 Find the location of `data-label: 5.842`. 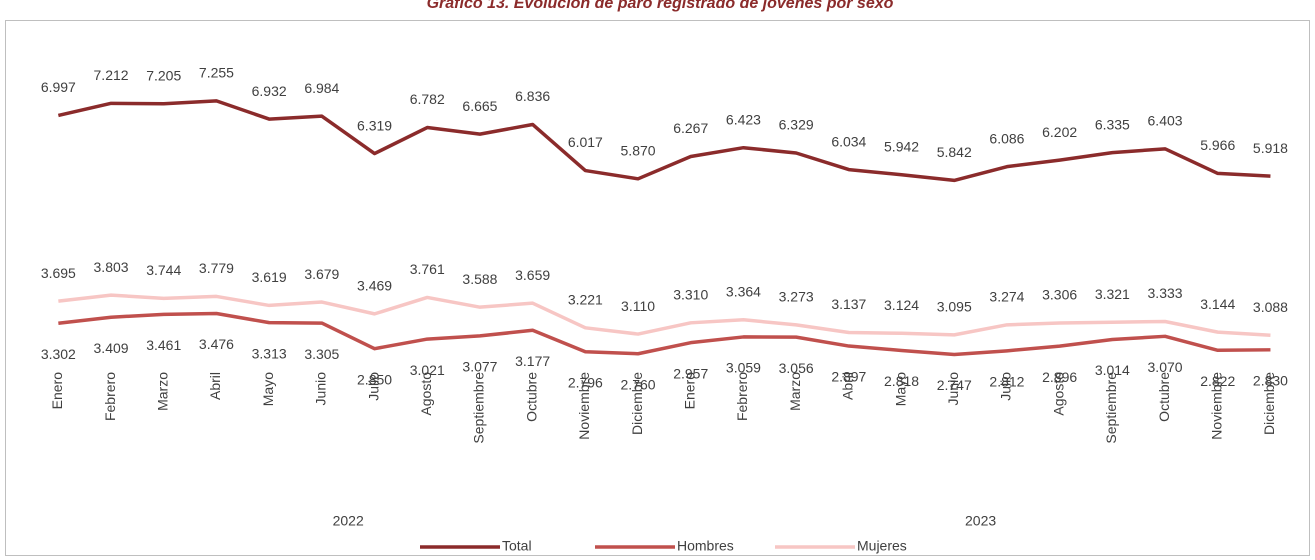

data-label: 5.842 is located at coordinates (954, 152).